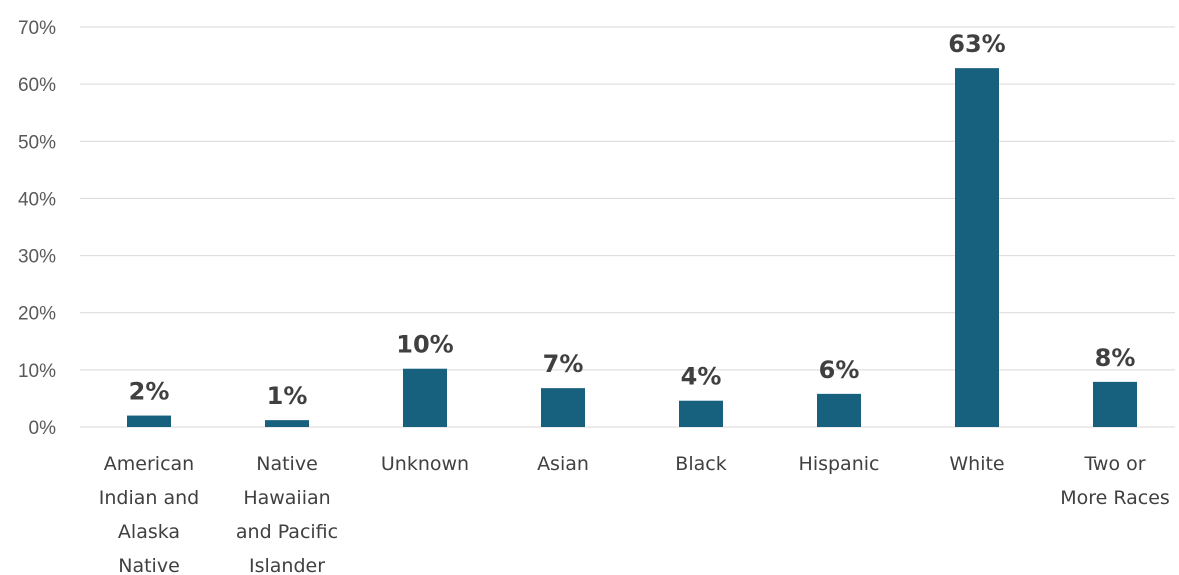  Describe the element at coordinates (149, 498) in the screenshot. I see `x-tick-label: Indian and` at that location.